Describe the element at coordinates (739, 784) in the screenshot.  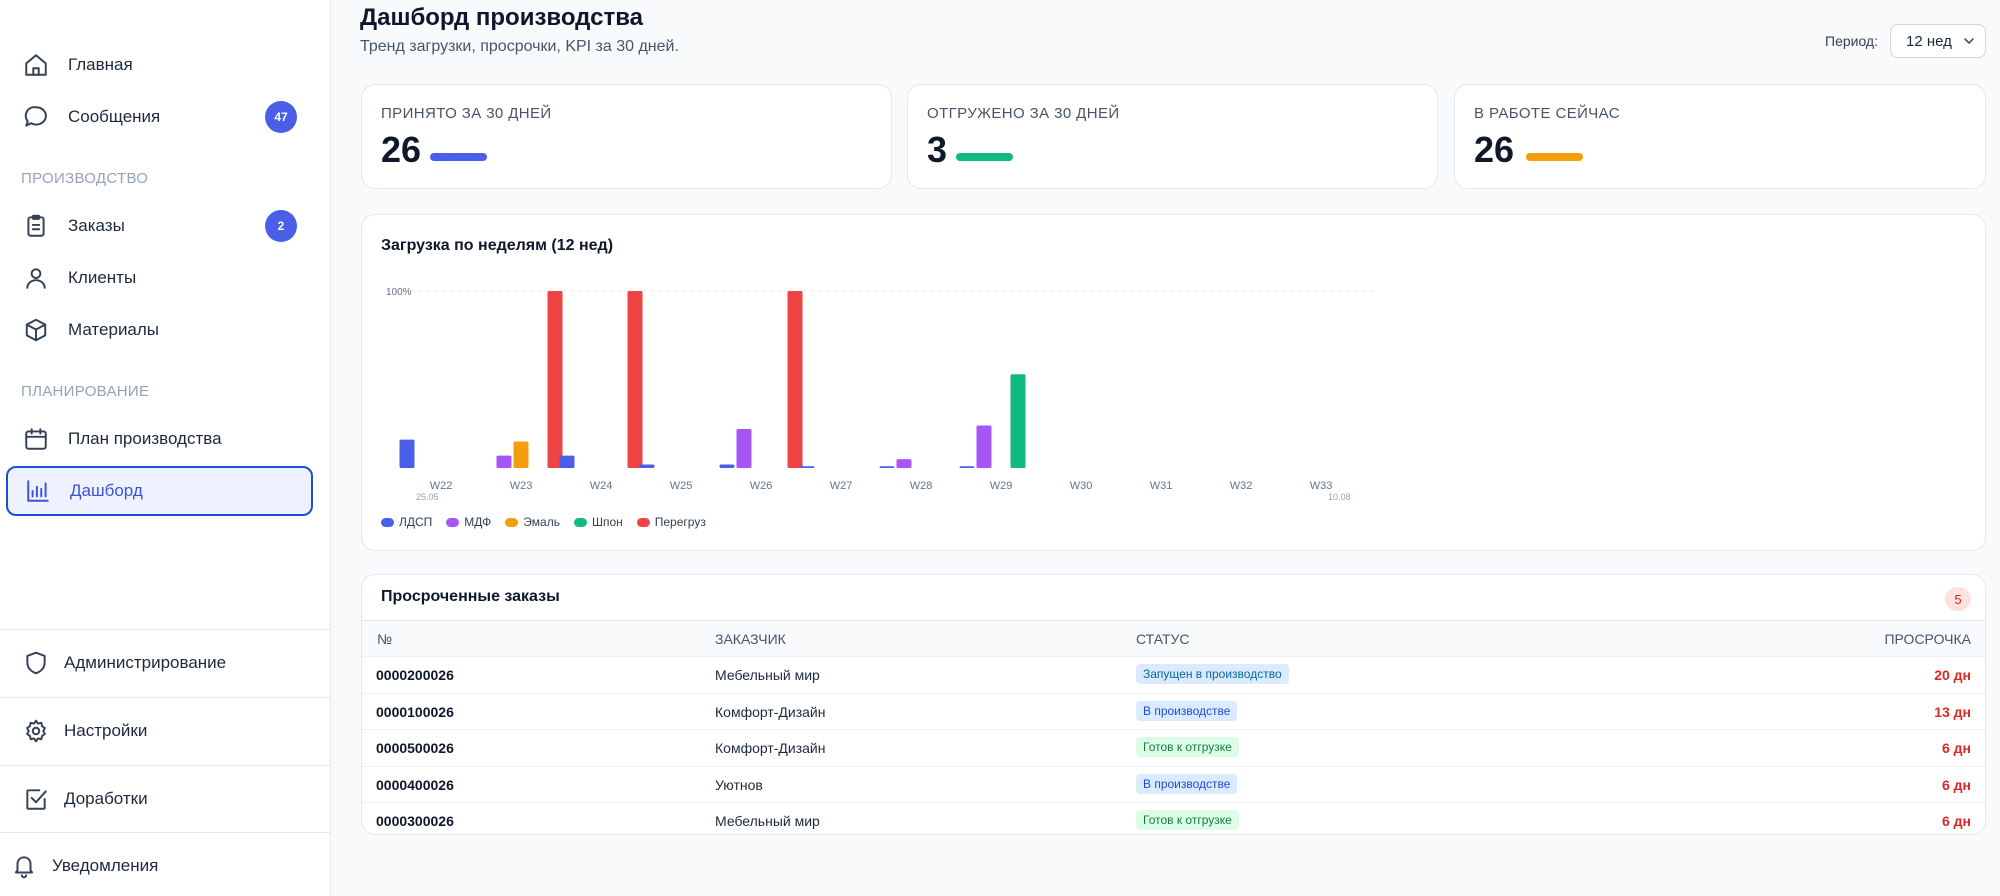
I see `customer-name: Уютнов` at that location.